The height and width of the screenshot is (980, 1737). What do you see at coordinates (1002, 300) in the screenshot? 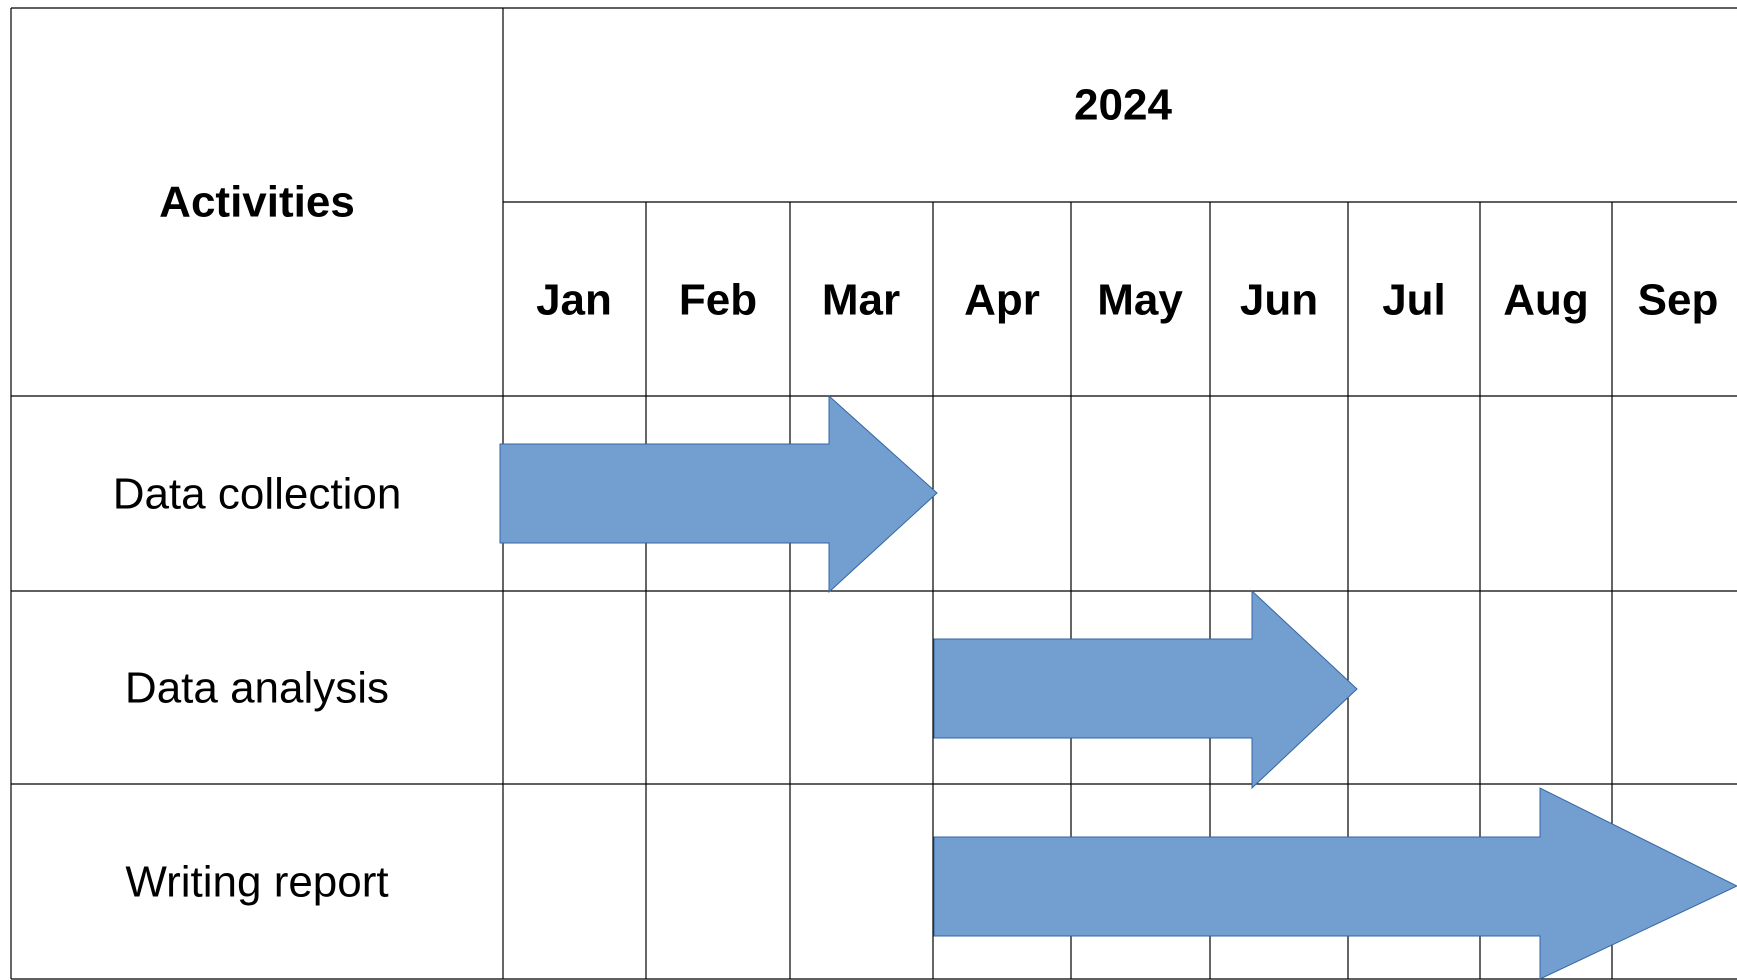
I see `month-header: Apr` at bounding box center [1002, 300].